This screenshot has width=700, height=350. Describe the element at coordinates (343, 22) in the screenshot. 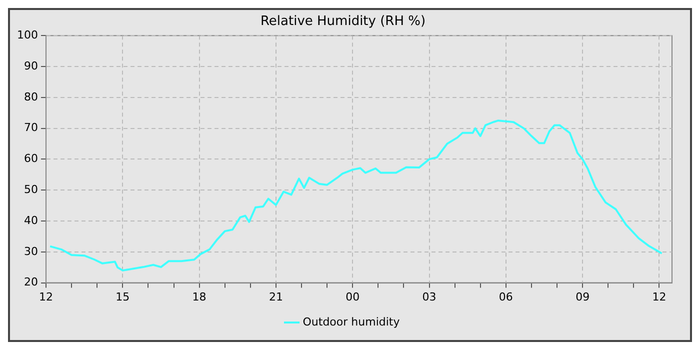

I see `chart-title: Relative Humidity (RH %)` at that location.